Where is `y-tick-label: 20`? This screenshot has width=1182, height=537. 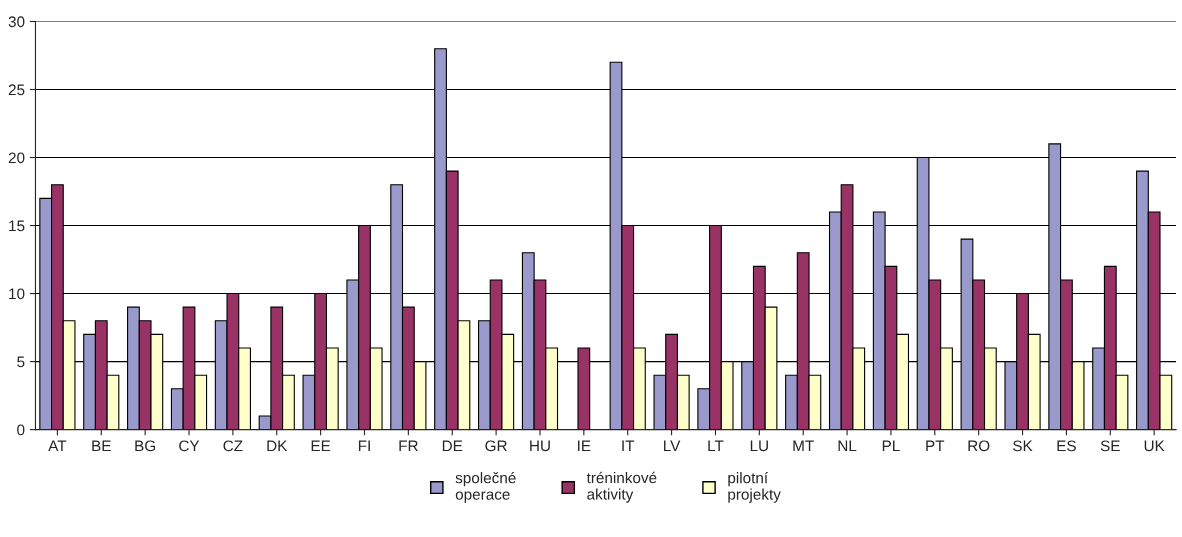 y-tick-label: 20 is located at coordinates (16, 158).